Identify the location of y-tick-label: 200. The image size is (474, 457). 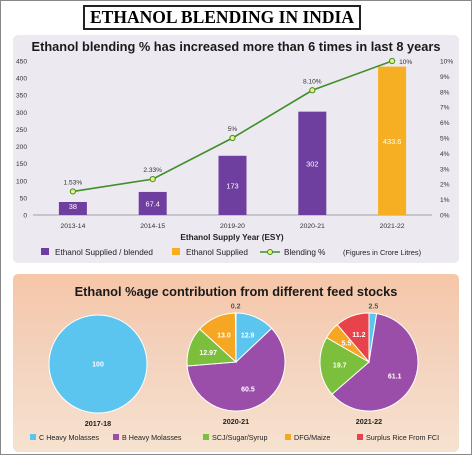
(21, 147).